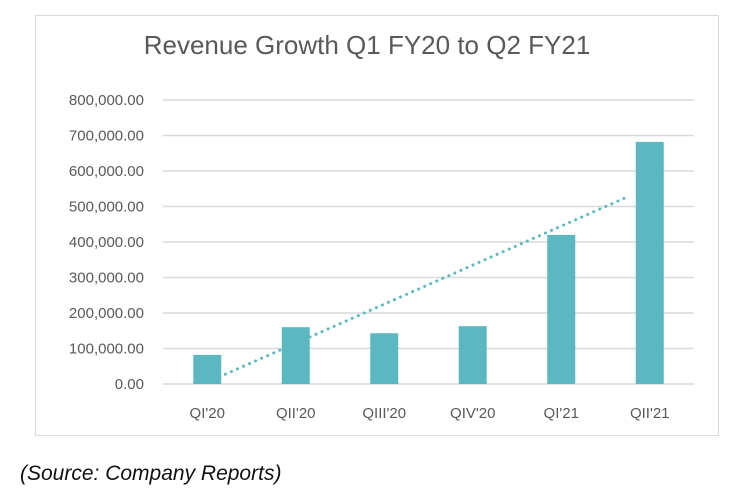  What do you see at coordinates (106, 171) in the screenshot?
I see `y-tick-label: 600,000.00` at bounding box center [106, 171].